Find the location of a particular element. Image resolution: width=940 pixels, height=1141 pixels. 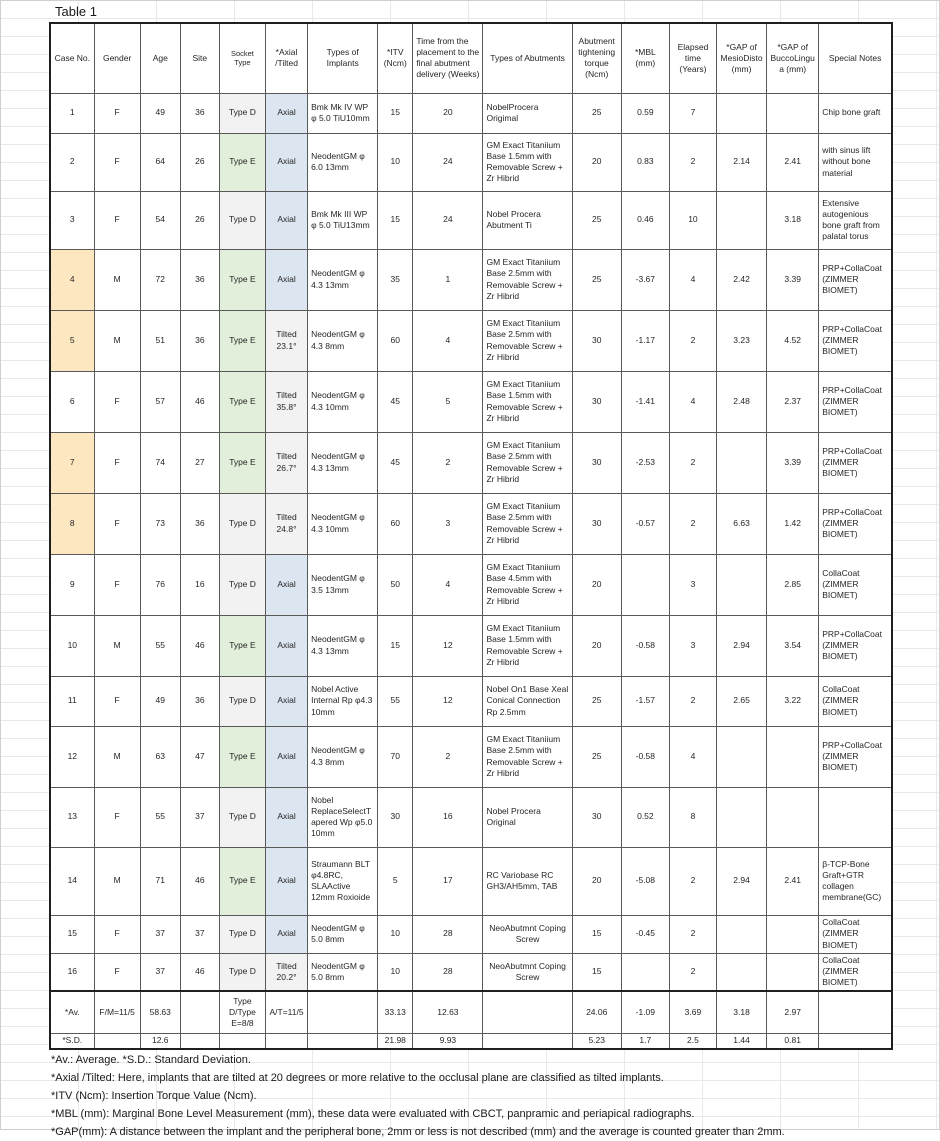

summary-cell-elapsed: 2.5 is located at coordinates (693, 1041).